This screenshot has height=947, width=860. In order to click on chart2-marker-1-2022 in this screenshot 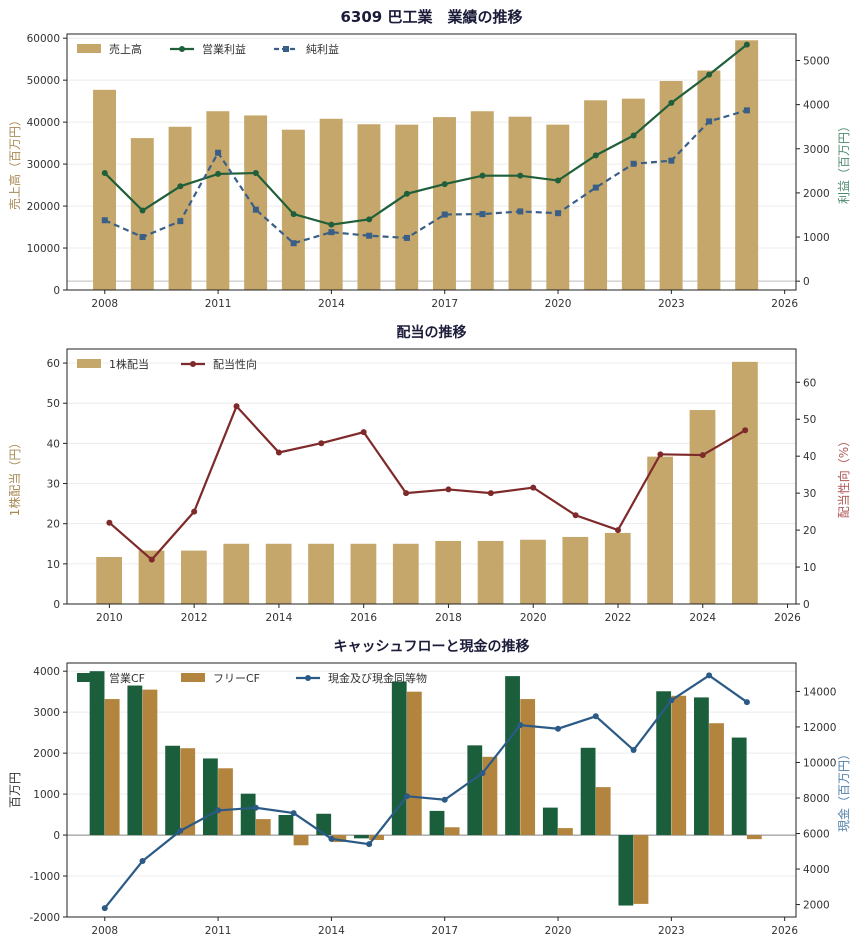, I will do `click(617, 530)`.